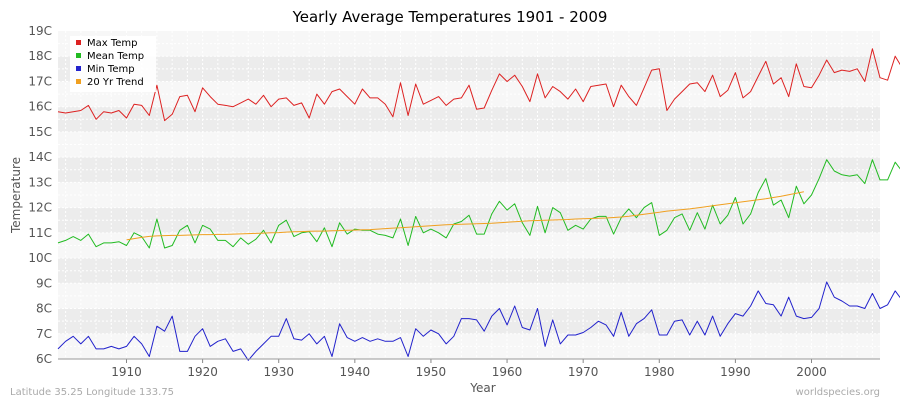  Describe the element at coordinates (40, 31) in the screenshot. I see `y-tick-label: 19C` at that location.